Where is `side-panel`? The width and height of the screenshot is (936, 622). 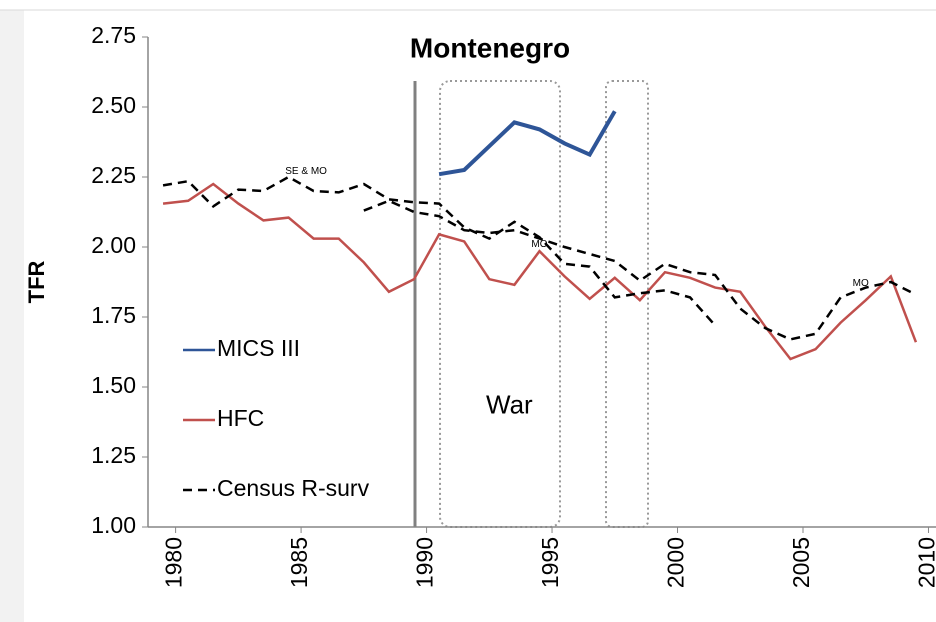
side-panel is located at coordinates (12, 316).